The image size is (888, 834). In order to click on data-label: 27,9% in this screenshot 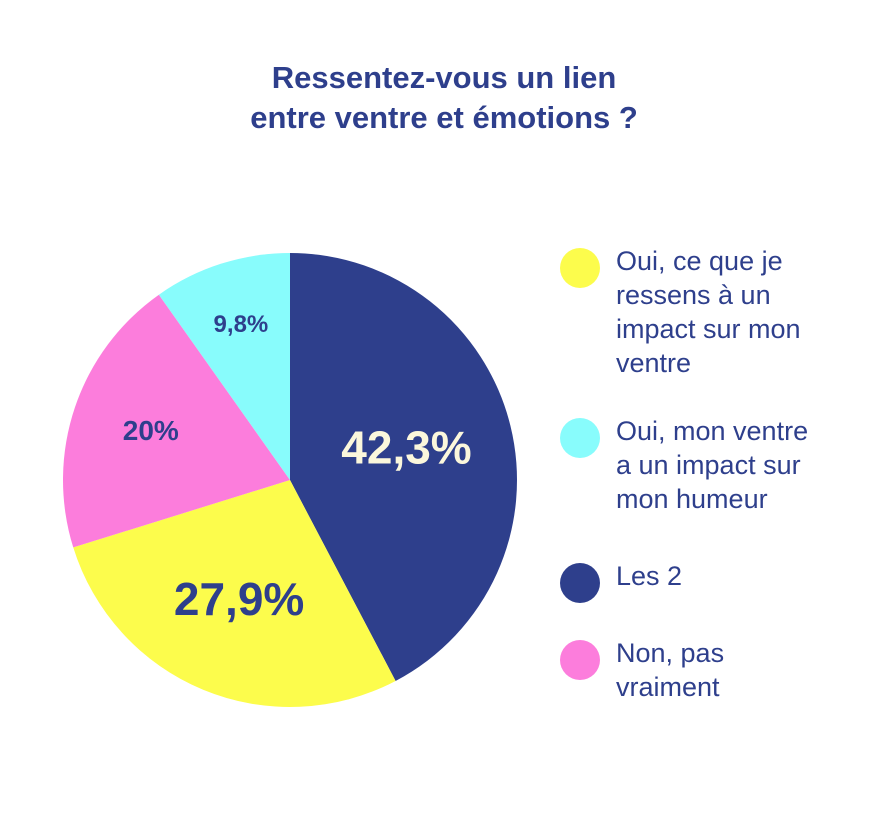, I will do `click(239, 599)`.